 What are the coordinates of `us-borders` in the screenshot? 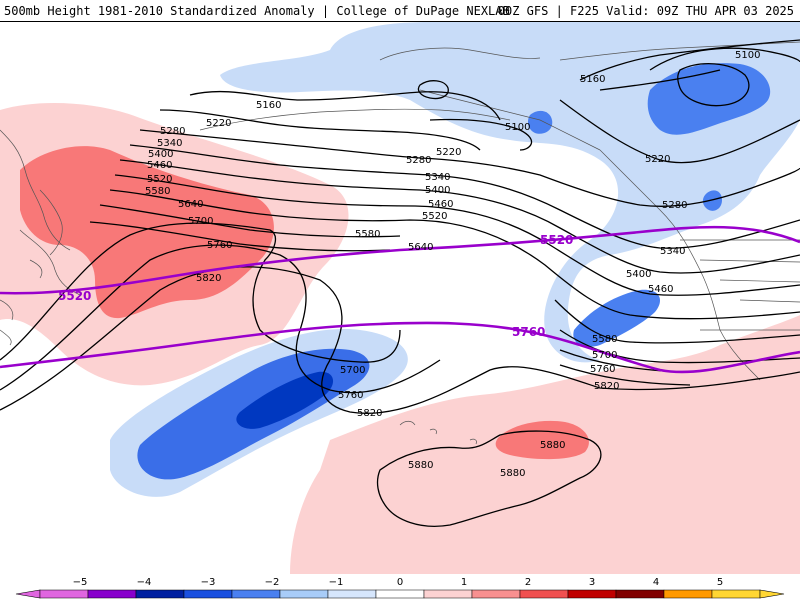 It's located at (740, 285).